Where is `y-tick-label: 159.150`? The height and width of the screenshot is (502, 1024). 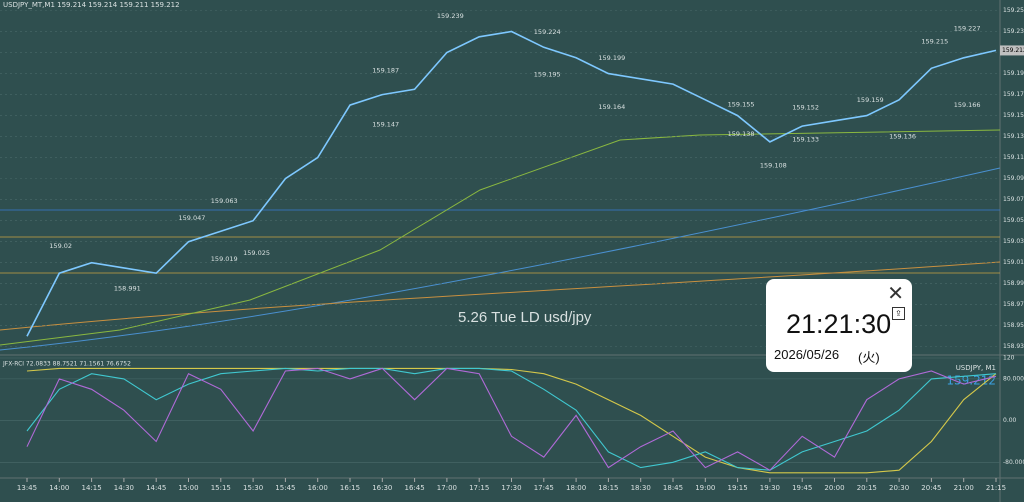 y-tick-label: 159.150 is located at coordinates (1013, 115).